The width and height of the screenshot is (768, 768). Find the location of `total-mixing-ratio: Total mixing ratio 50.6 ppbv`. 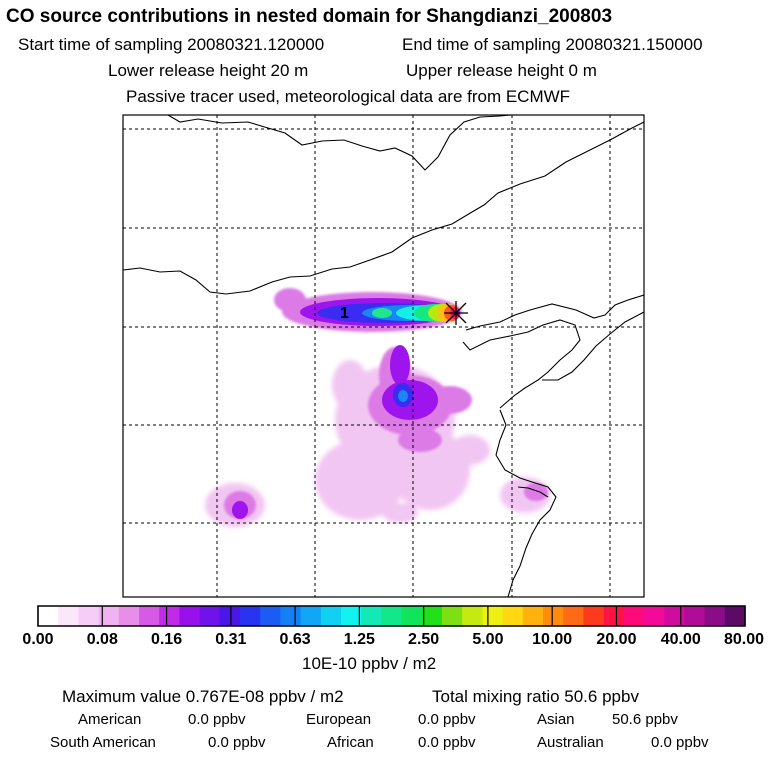

total-mixing-ratio: Total mixing ratio 50.6 ppbv is located at coordinates (535, 696).